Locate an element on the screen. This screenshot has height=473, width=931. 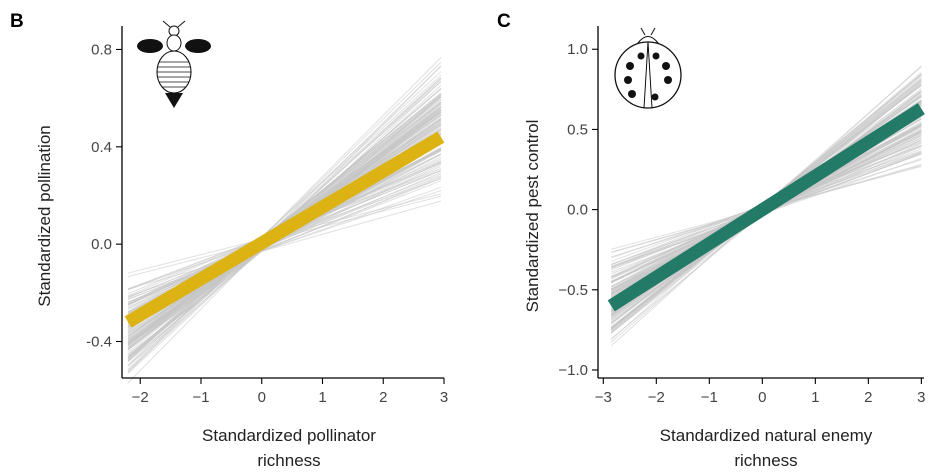
ladybug-icon is located at coordinates (648, 68).